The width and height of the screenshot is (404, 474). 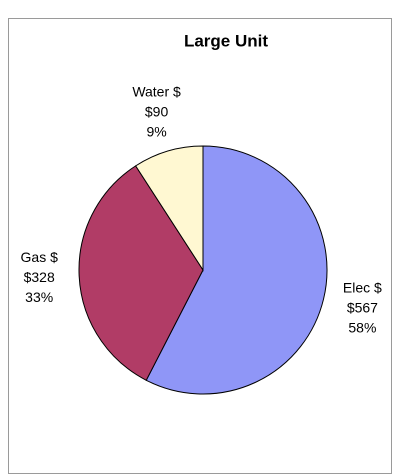 I want to click on slice-value-label: $90, so click(x=157, y=111).